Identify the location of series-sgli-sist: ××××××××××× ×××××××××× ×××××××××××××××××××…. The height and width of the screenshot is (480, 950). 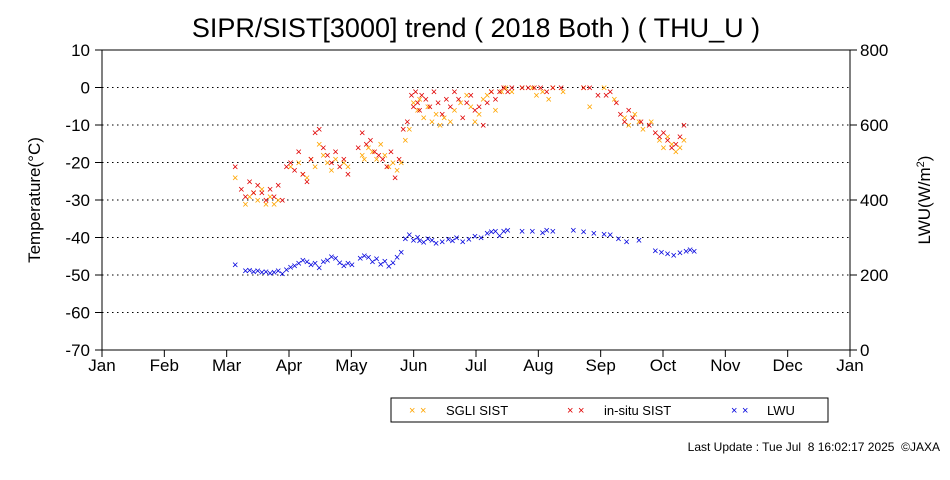
(459, 147).